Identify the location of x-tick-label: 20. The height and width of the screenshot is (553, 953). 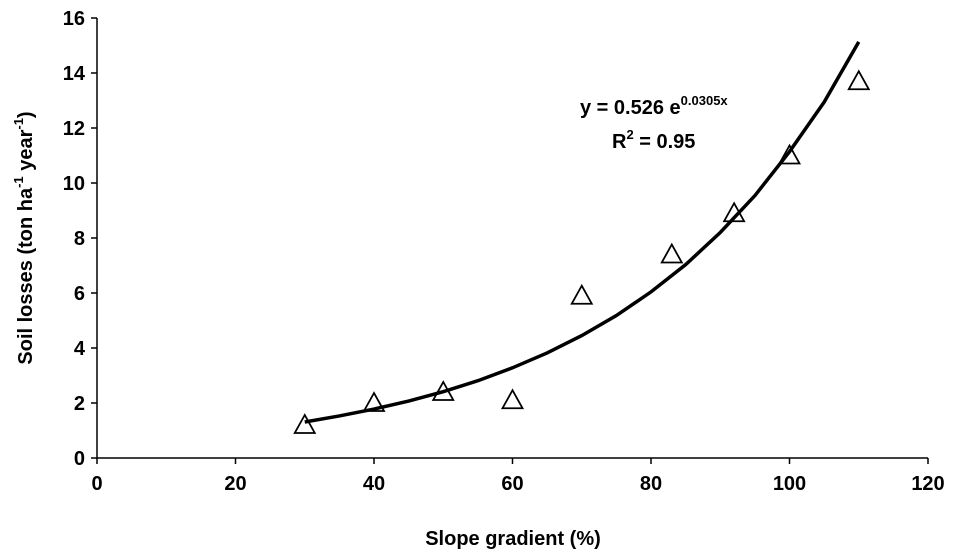
(235, 484).